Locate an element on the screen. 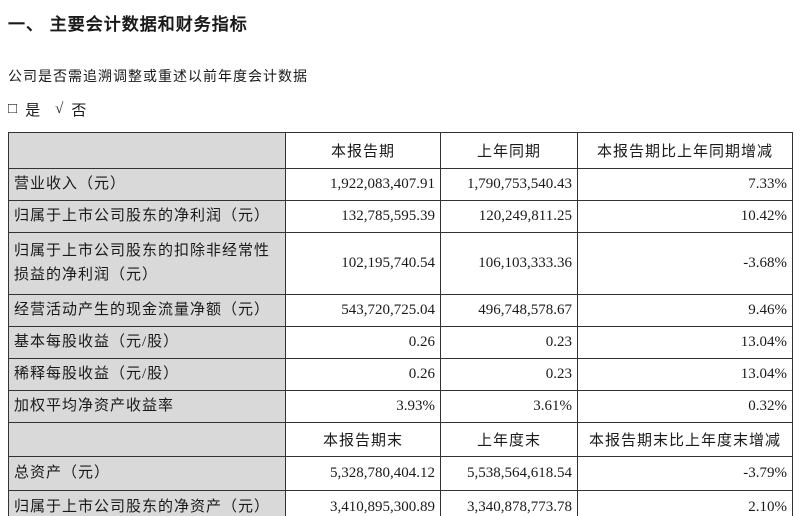 The width and height of the screenshot is (800, 516). section-title: 一、 主要会计数据和财务指标 is located at coordinates (128, 24).